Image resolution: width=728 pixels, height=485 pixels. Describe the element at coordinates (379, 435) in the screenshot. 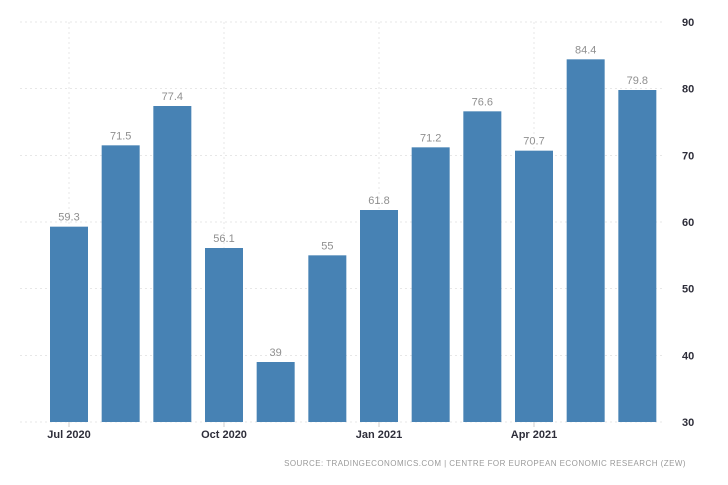

I see `x-axis-tick-label: Jan 2021` at that location.